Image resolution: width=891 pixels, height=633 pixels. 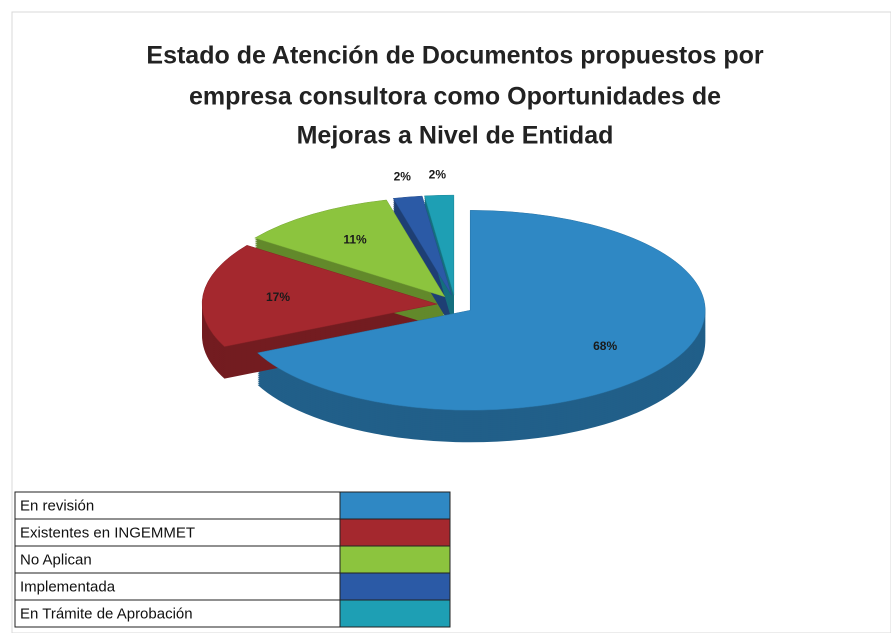 What do you see at coordinates (68, 586) in the screenshot?
I see `legend-label: Implementada` at bounding box center [68, 586].